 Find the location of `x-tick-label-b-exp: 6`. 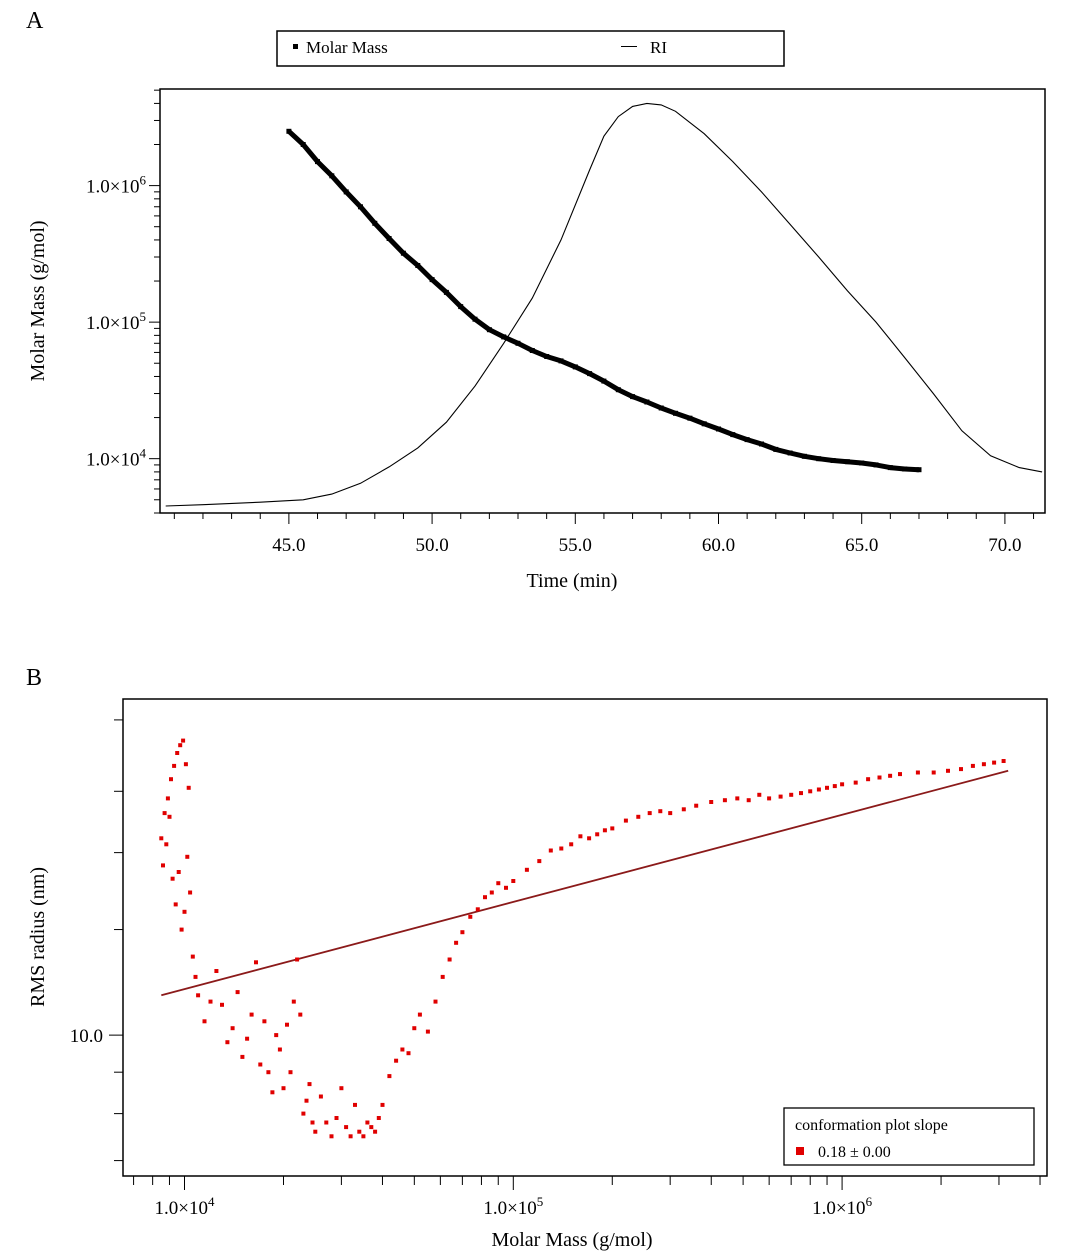

x-tick-label-b-exp: 6 is located at coordinates (869, 1201).